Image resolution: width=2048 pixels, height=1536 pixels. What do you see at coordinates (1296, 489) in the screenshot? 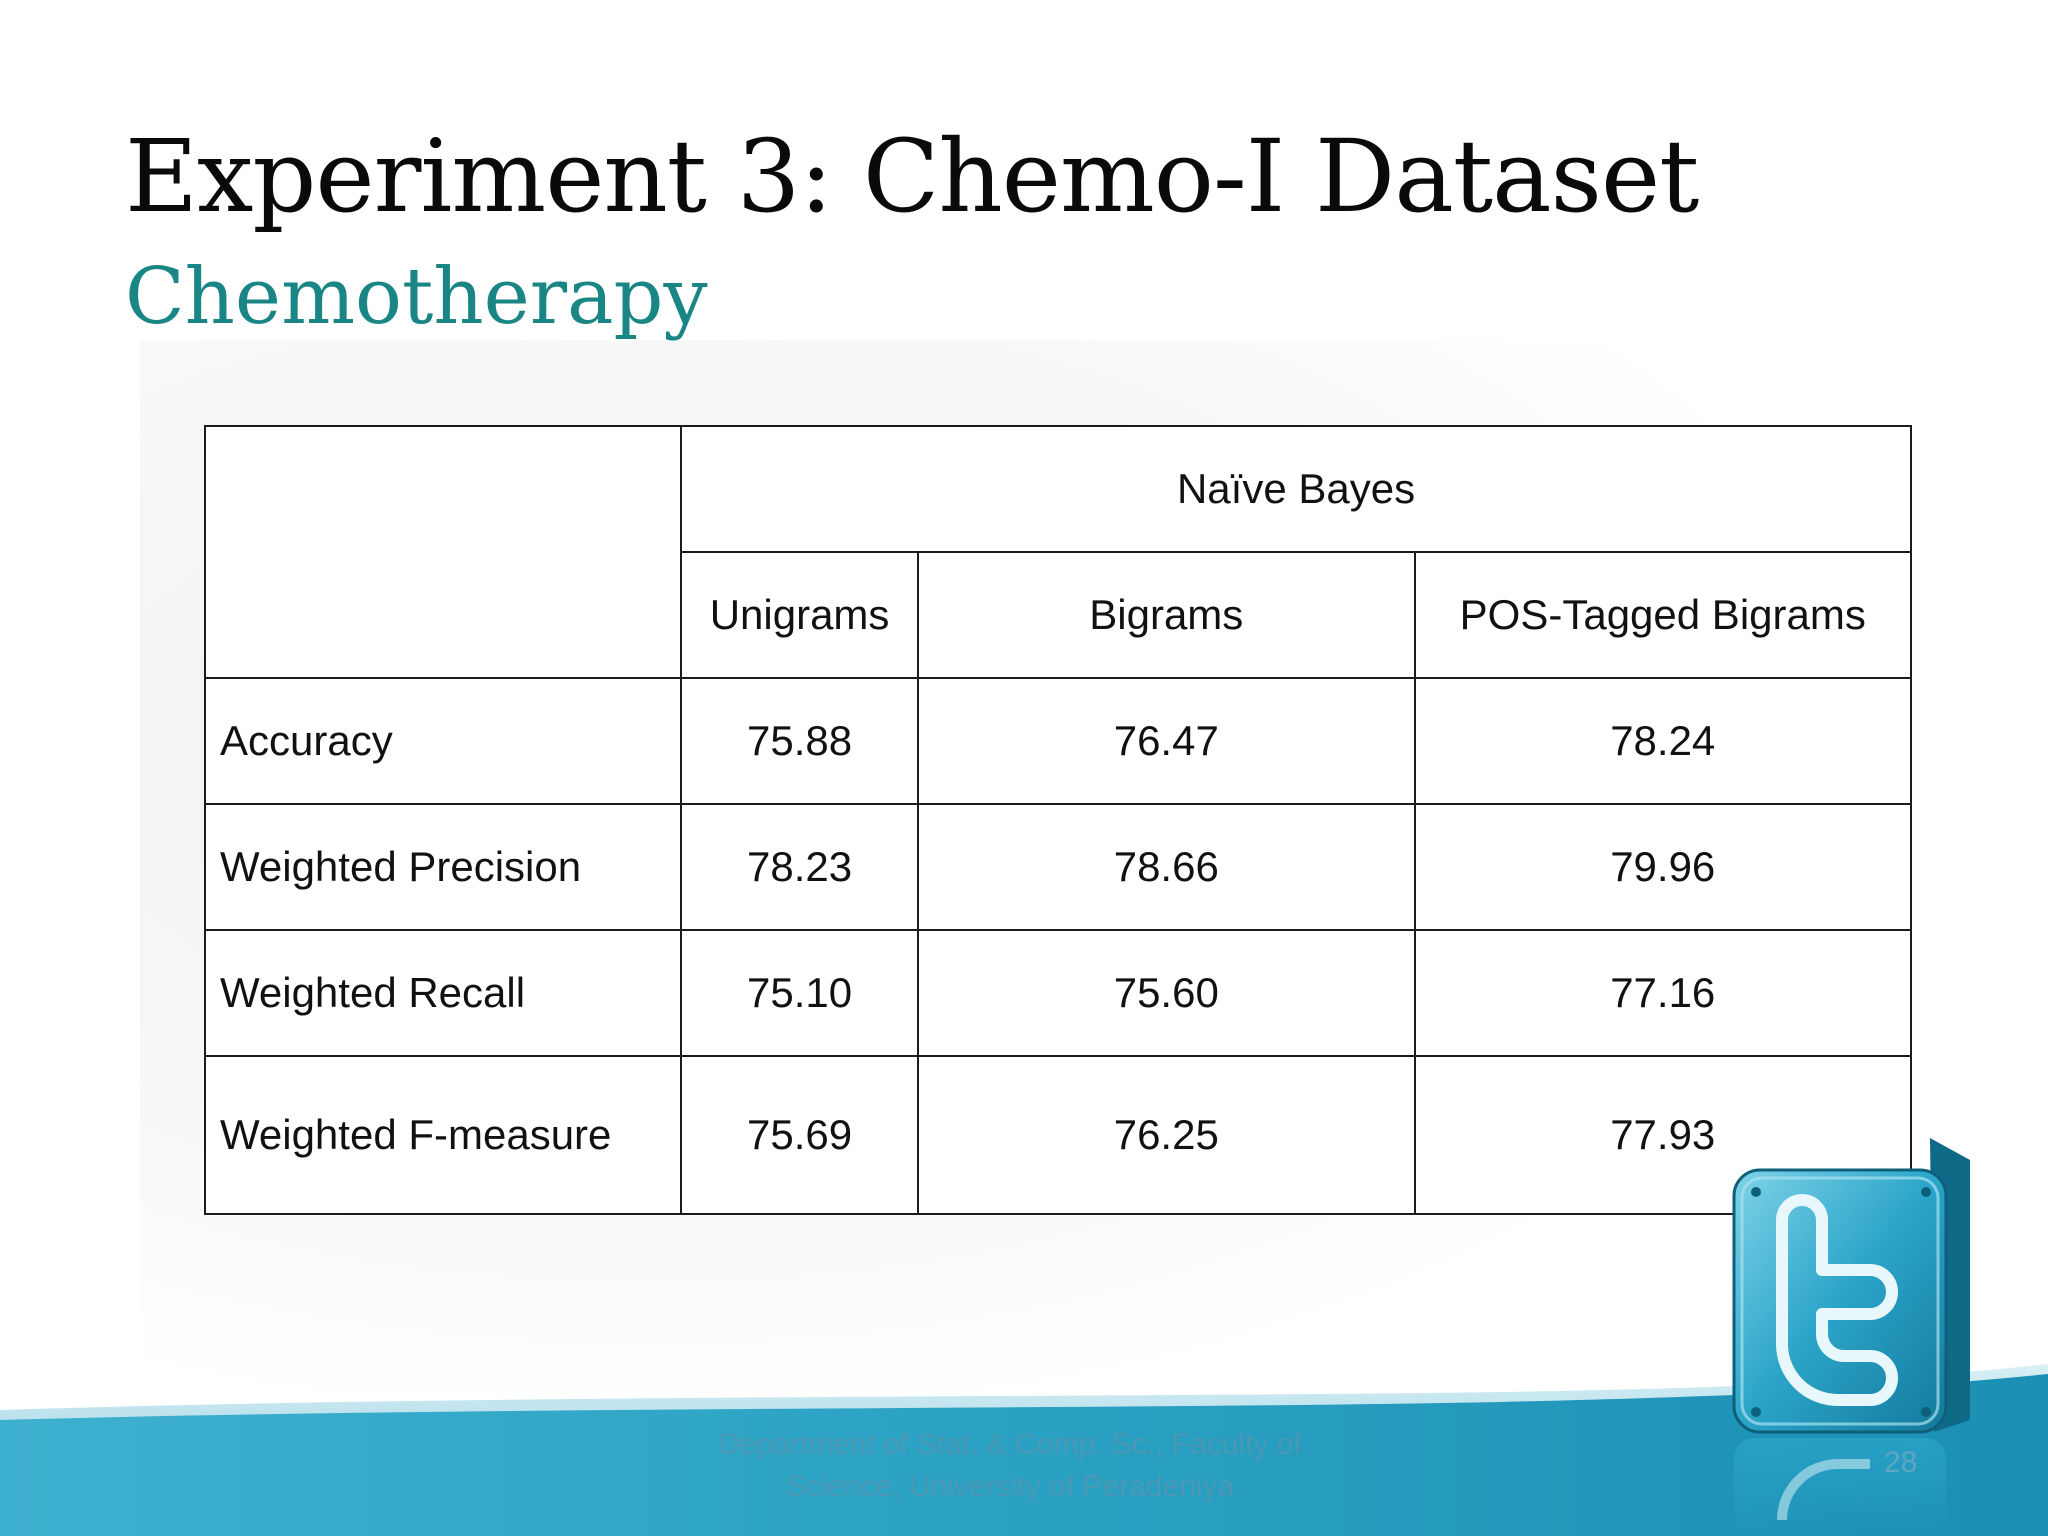
I see `group-header-cell: Naïve Bayes` at bounding box center [1296, 489].